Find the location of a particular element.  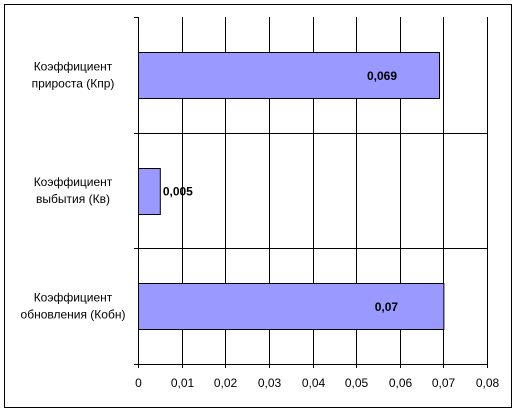

x-tick-label: 0,01 is located at coordinates (183, 383).